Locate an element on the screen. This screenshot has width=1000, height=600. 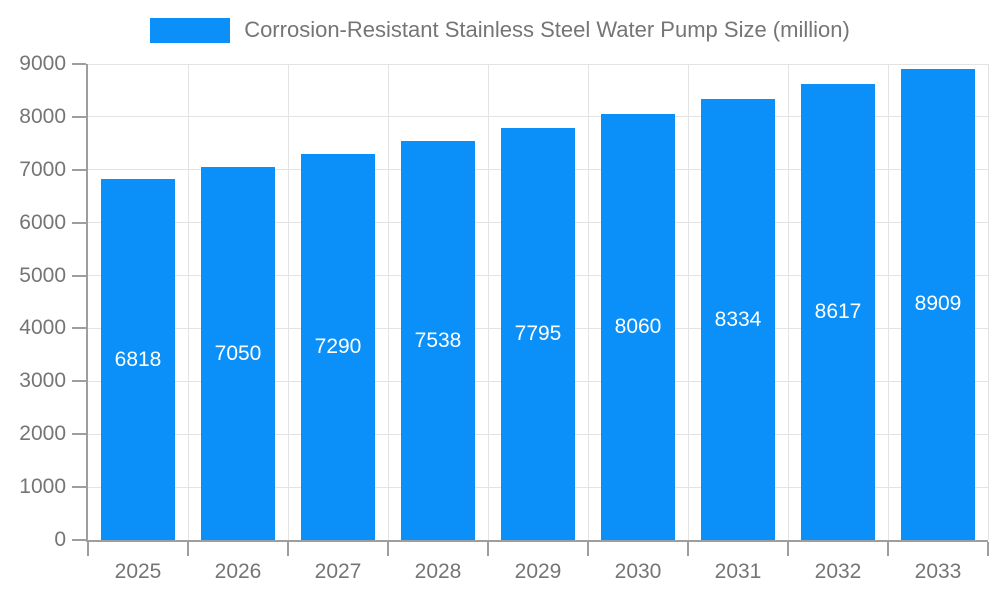
x-axis-category-label: 2033 is located at coordinates (938, 571).